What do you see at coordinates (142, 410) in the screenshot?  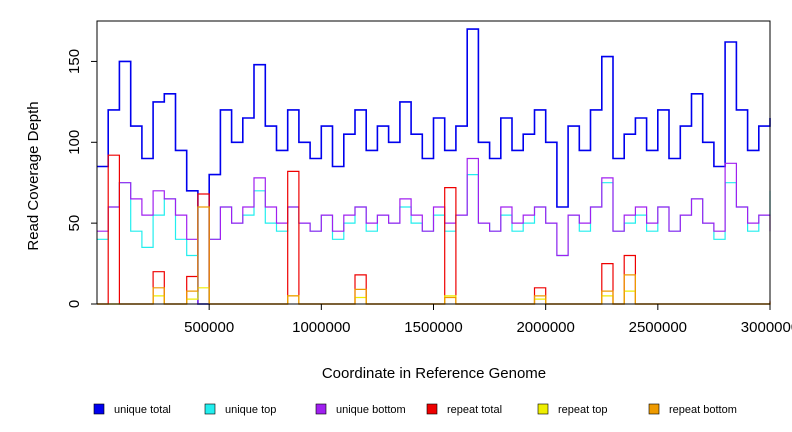 I see `legend-label: unique total` at bounding box center [142, 410].